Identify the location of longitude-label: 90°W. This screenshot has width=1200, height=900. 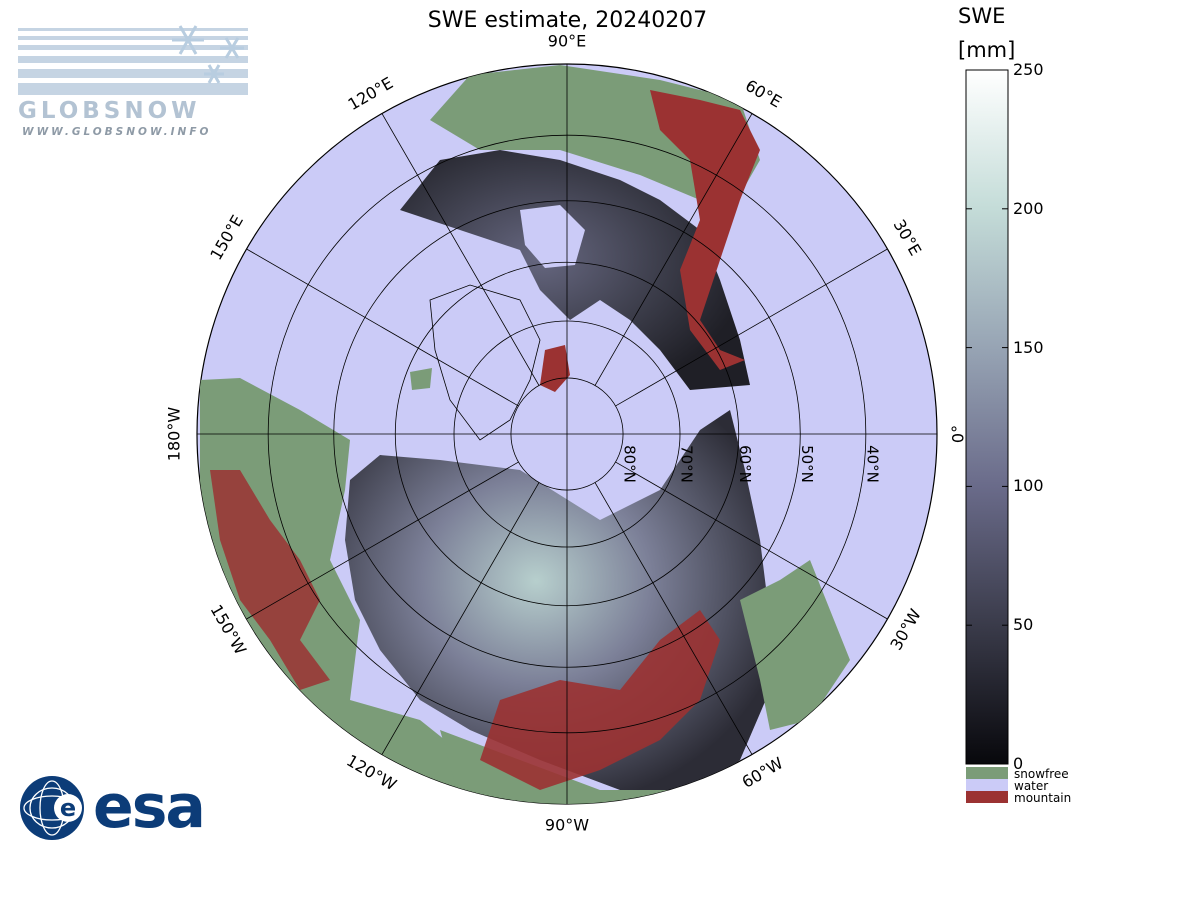
(567, 825).